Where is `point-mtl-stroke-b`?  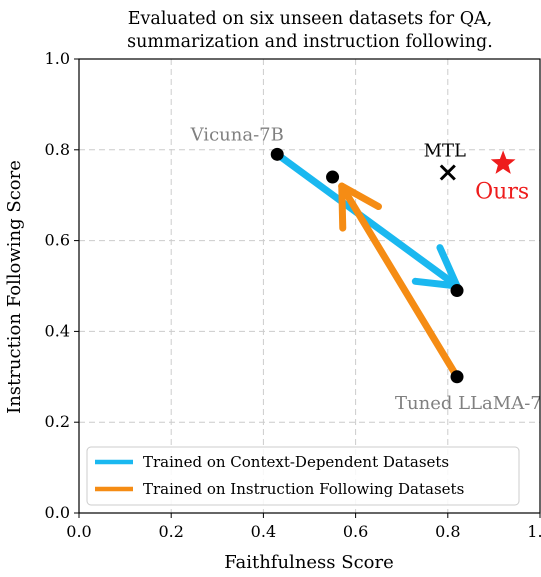 point-mtl-stroke-b is located at coordinates (447, 172).